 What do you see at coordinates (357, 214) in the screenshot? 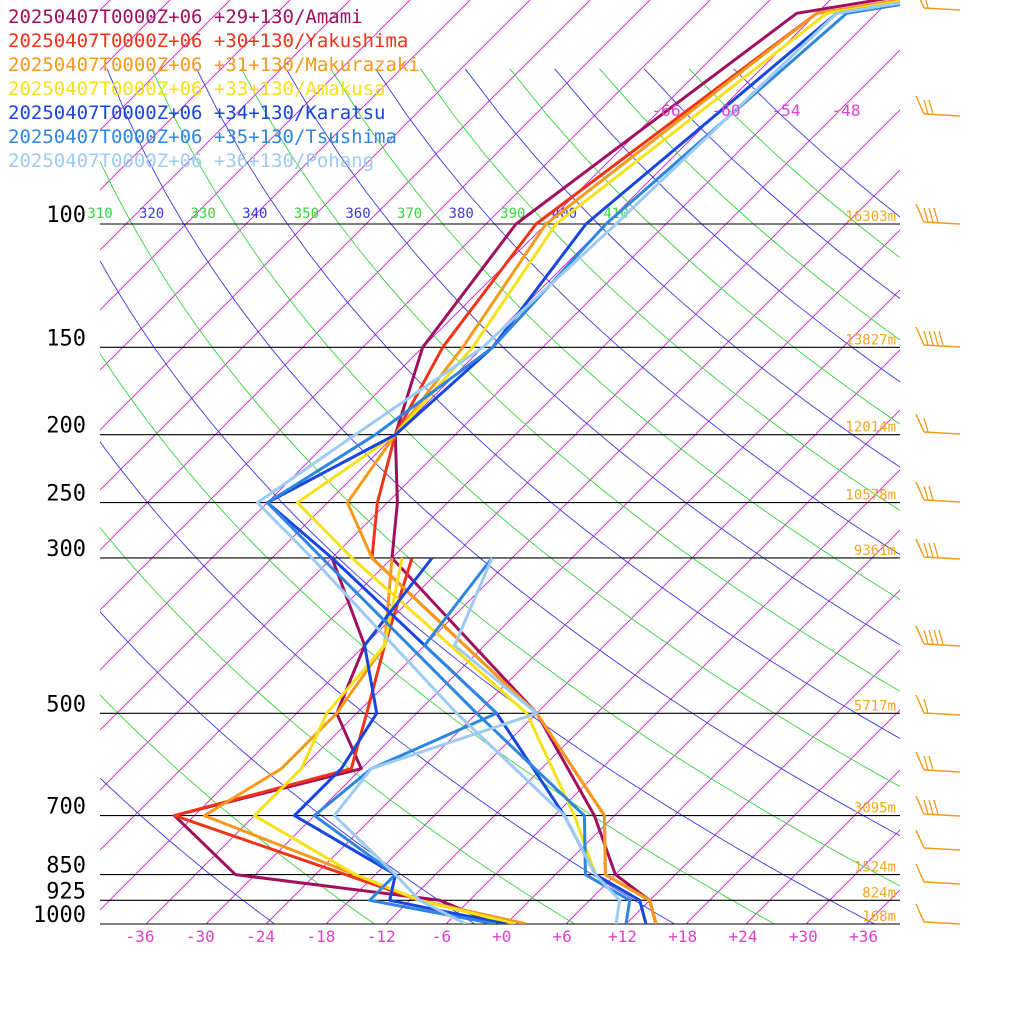
I see `theta-label: 360` at bounding box center [357, 214].